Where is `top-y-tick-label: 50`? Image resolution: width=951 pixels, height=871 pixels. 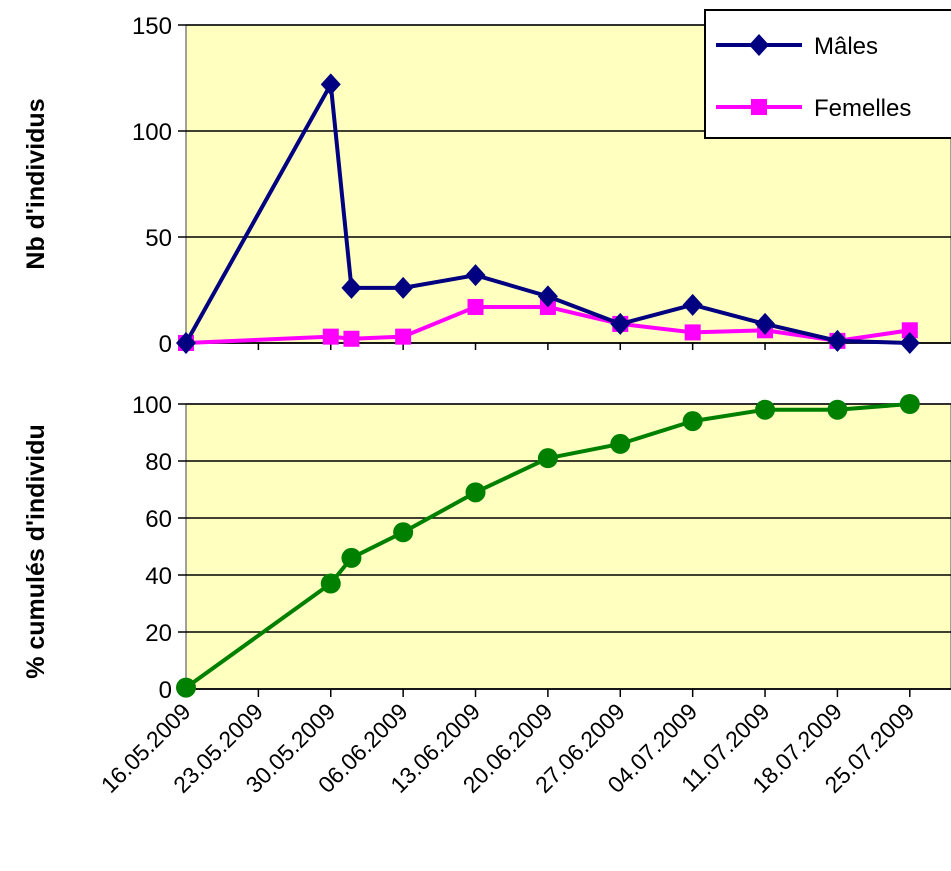
top-y-tick-label: 50 is located at coordinates (158, 238).